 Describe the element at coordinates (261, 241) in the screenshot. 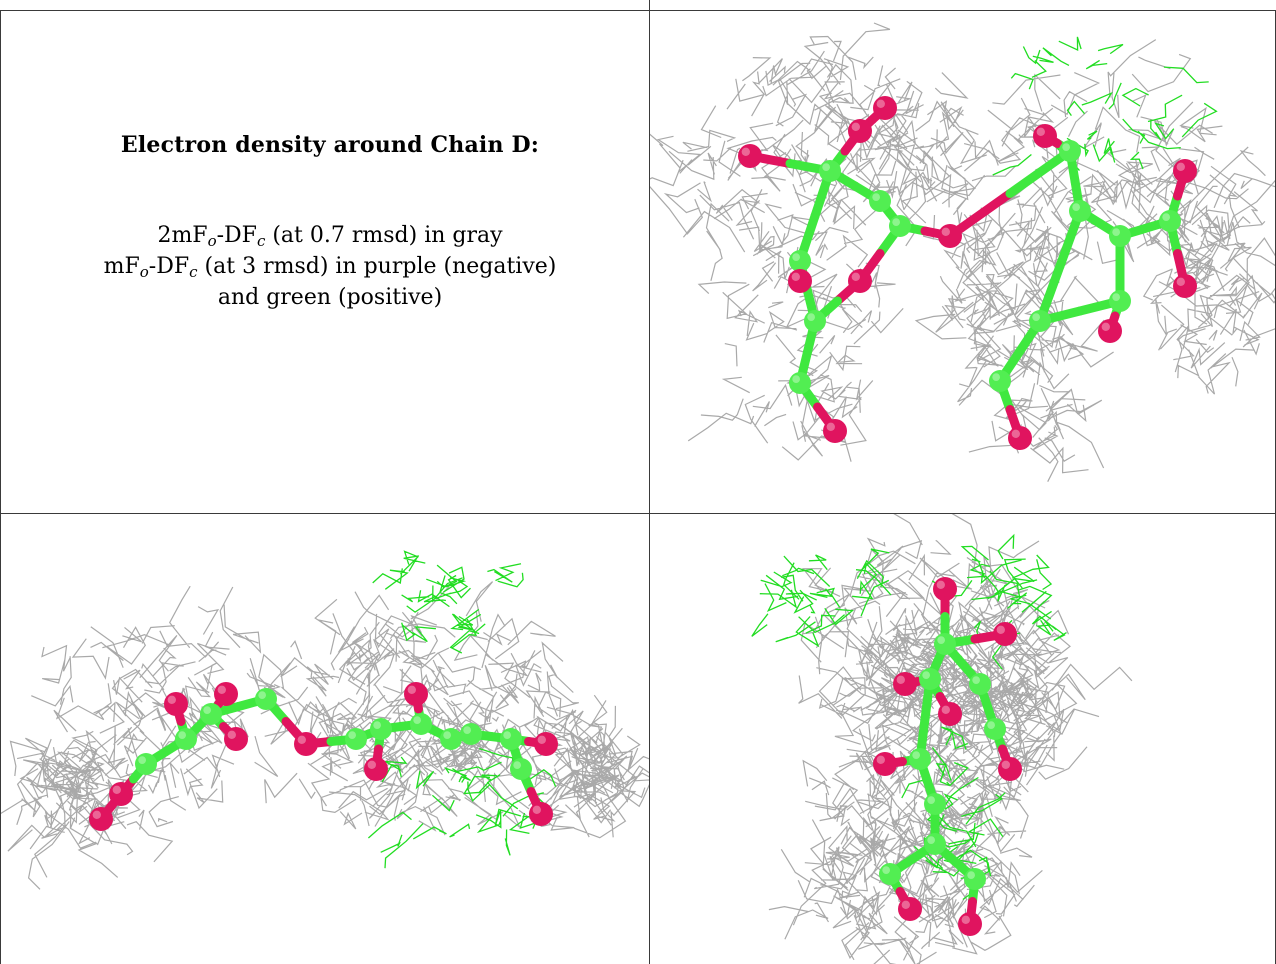

I see `legend-line1-sub-c: c` at that location.